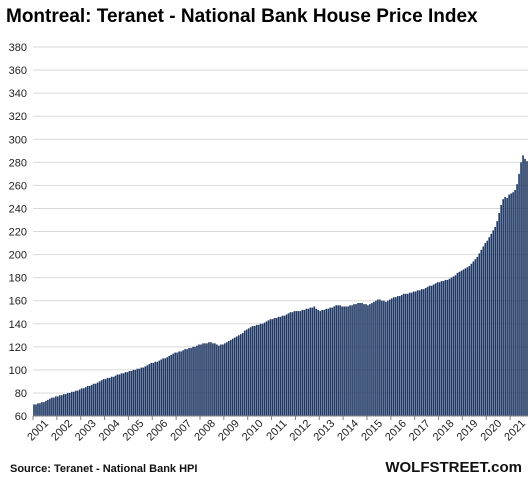 This screenshot has height=483, width=530. I want to click on x-tick-label: 2014, so click(348, 431).